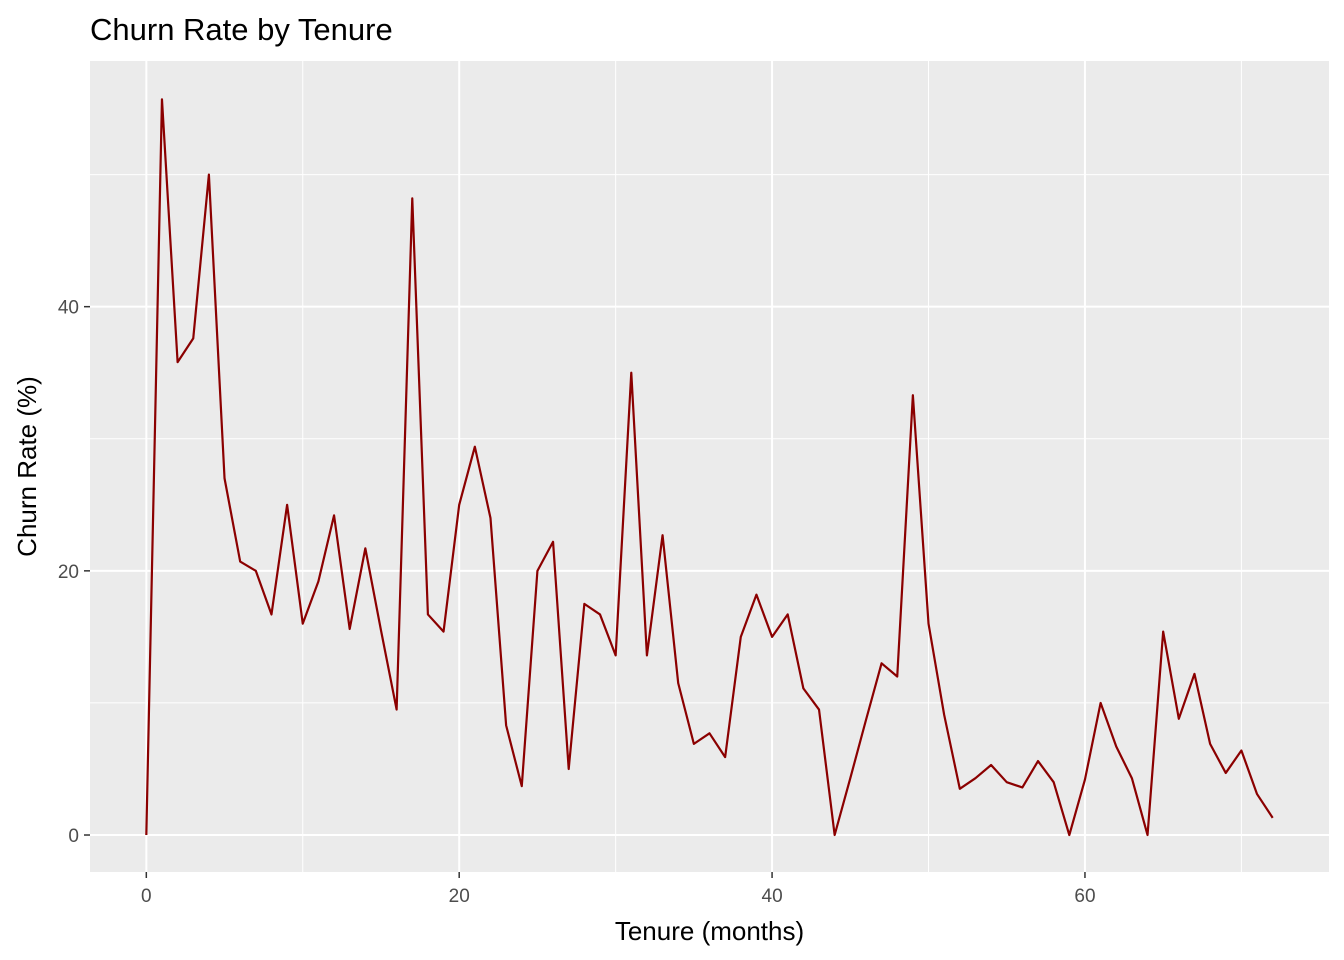 The width and height of the screenshot is (1344, 960). I want to click on y-tick-label: 20, so click(68, 572).